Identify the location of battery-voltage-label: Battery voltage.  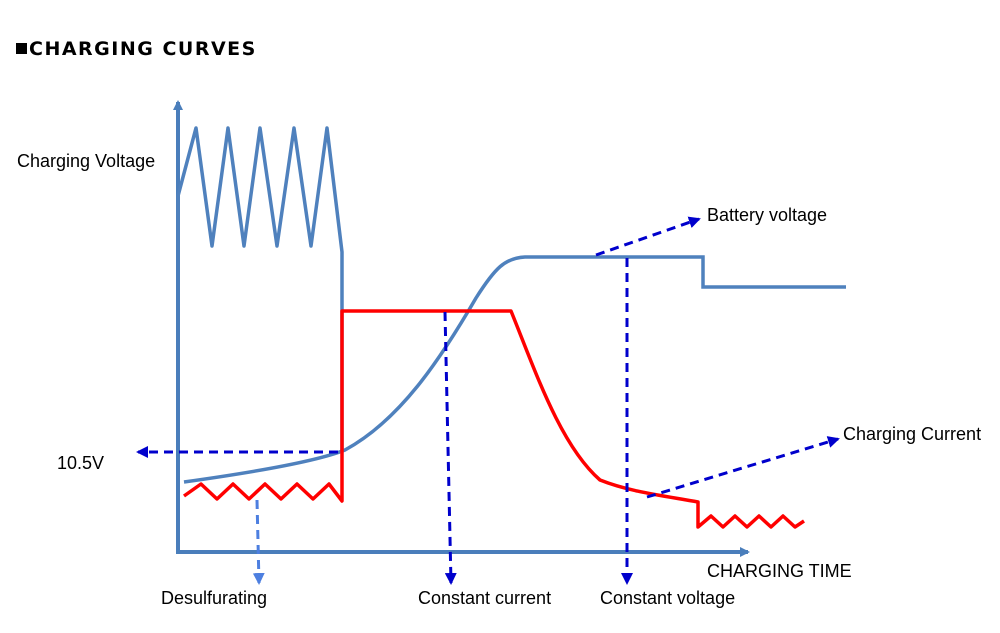
(767, 215).